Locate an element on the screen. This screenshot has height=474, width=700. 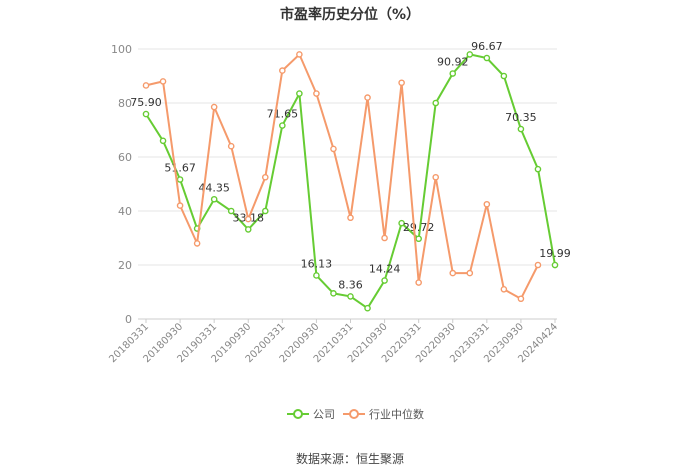
data-label: 75.90 is located at coordinates (146, 102).